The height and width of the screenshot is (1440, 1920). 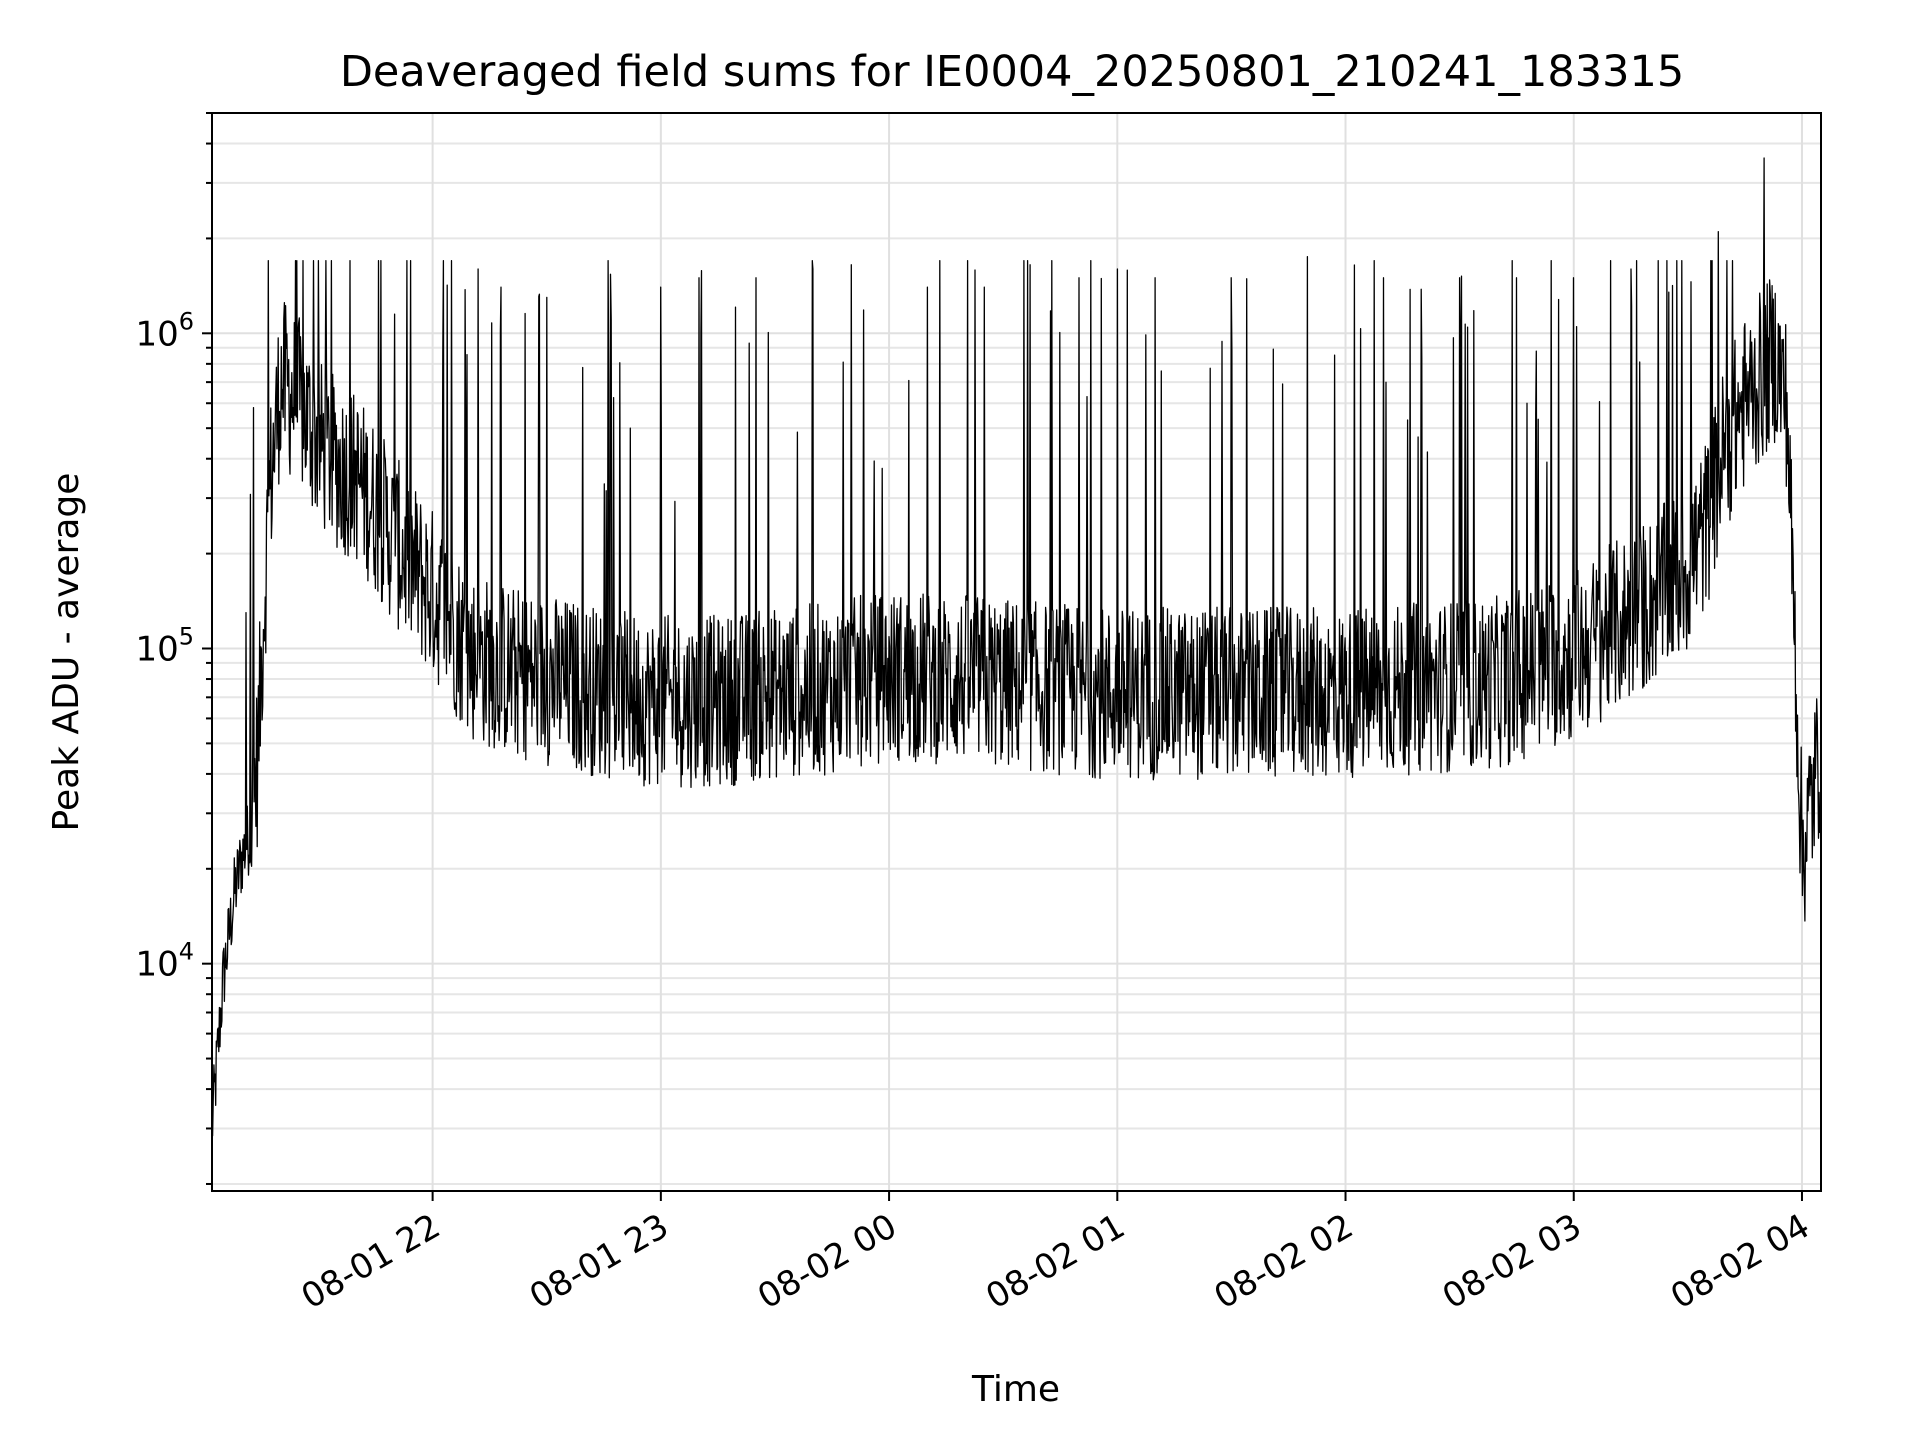 I want to click on x-tick-label: 08-02 03, so click(x=1512, y=1261).